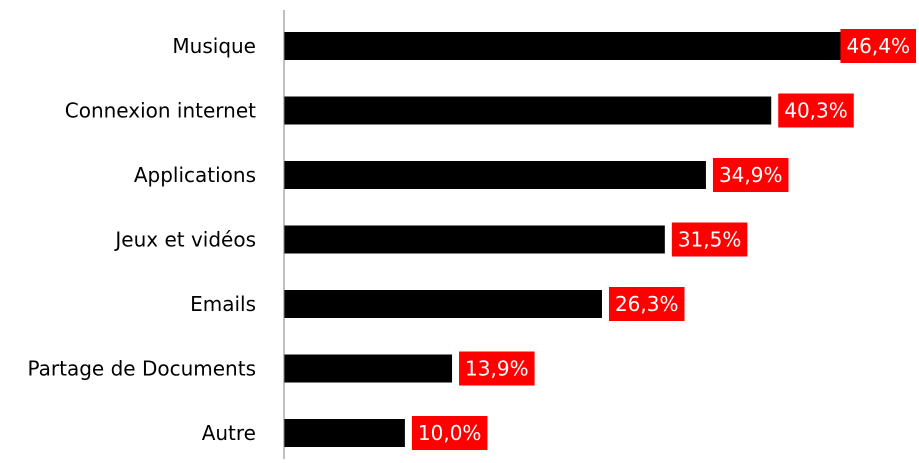  What do you see at coordinates (184, 240) in the screenshot?
I see `category-label: Jeux et vidéos` at bounding box center [184, 240].